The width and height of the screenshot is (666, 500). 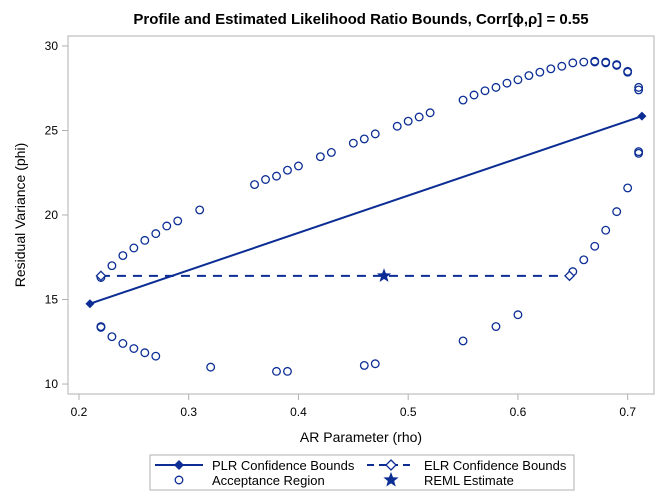 I want to click on legend-reml-star-icon, so click(x=391, y=479).